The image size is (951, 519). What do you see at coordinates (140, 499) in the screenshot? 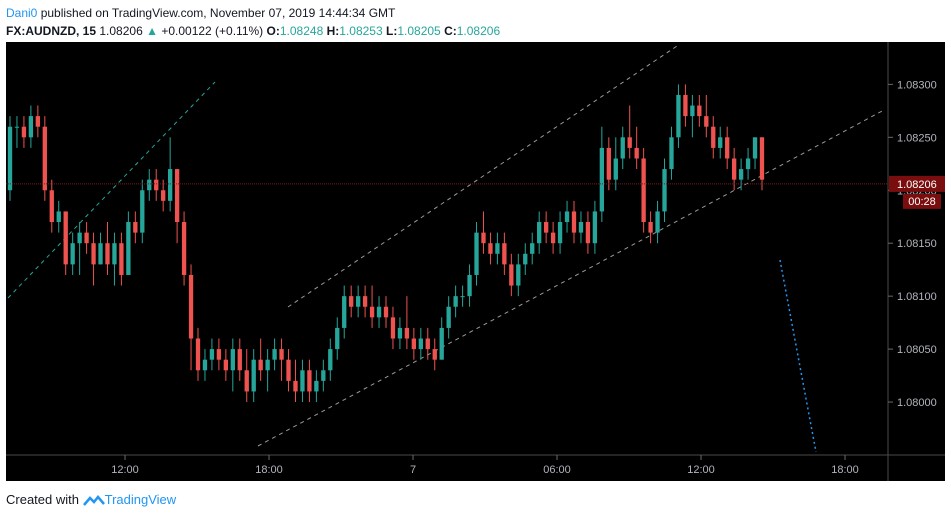
I see `tradingview-brand-link: TradingView` at bounding box center [140, 499].